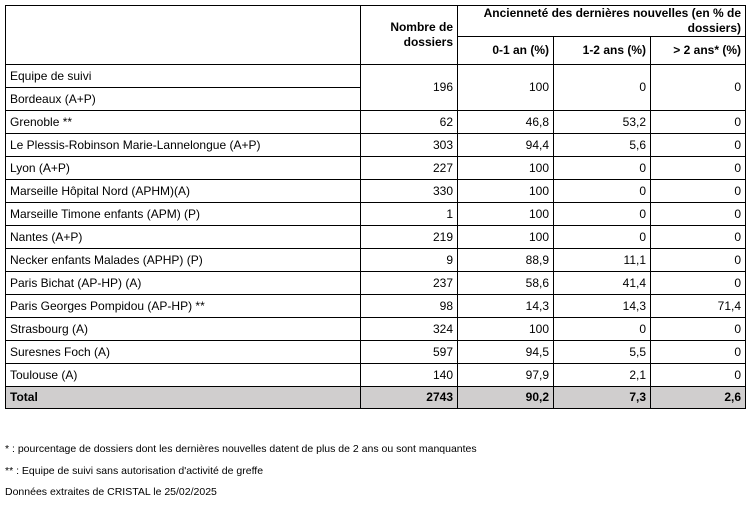 Image resolution: width=750 pixels, height=505 pixels. I want to click on total-cell: 7,3, so click(602, 397).